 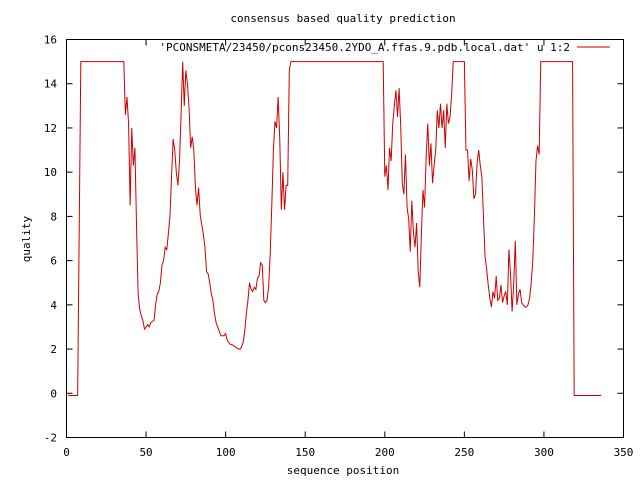 I want to click on y-tick-label: 6, so click(x=53, y=261).